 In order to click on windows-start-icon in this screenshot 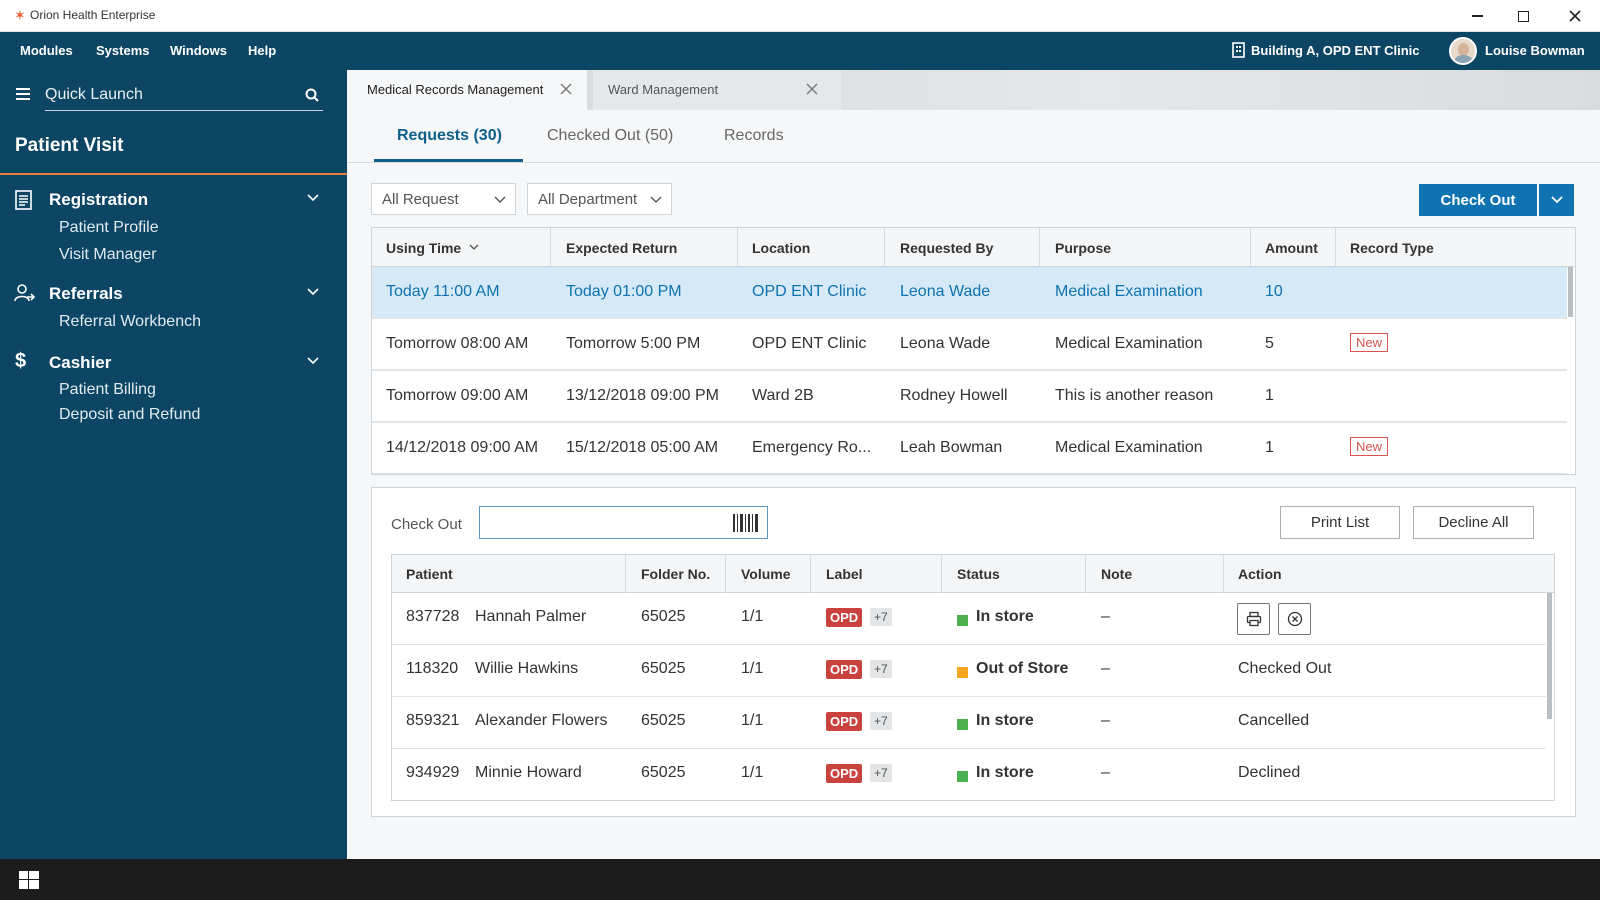, I will do `click(29, 880)`.